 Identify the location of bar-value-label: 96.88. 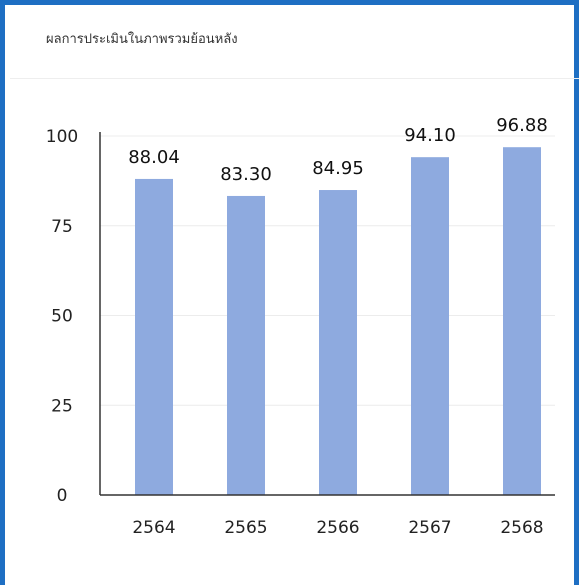
(522, 125).